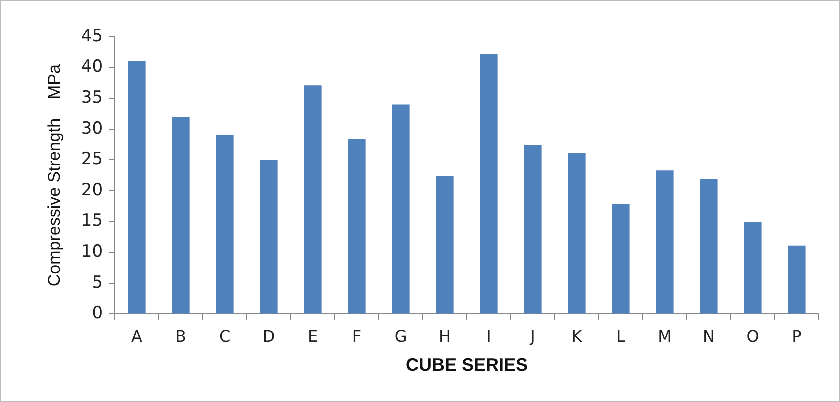 The height and width of the screenshot is (402, 840). I want to click on x-tick-label: G, so click(401, 336).